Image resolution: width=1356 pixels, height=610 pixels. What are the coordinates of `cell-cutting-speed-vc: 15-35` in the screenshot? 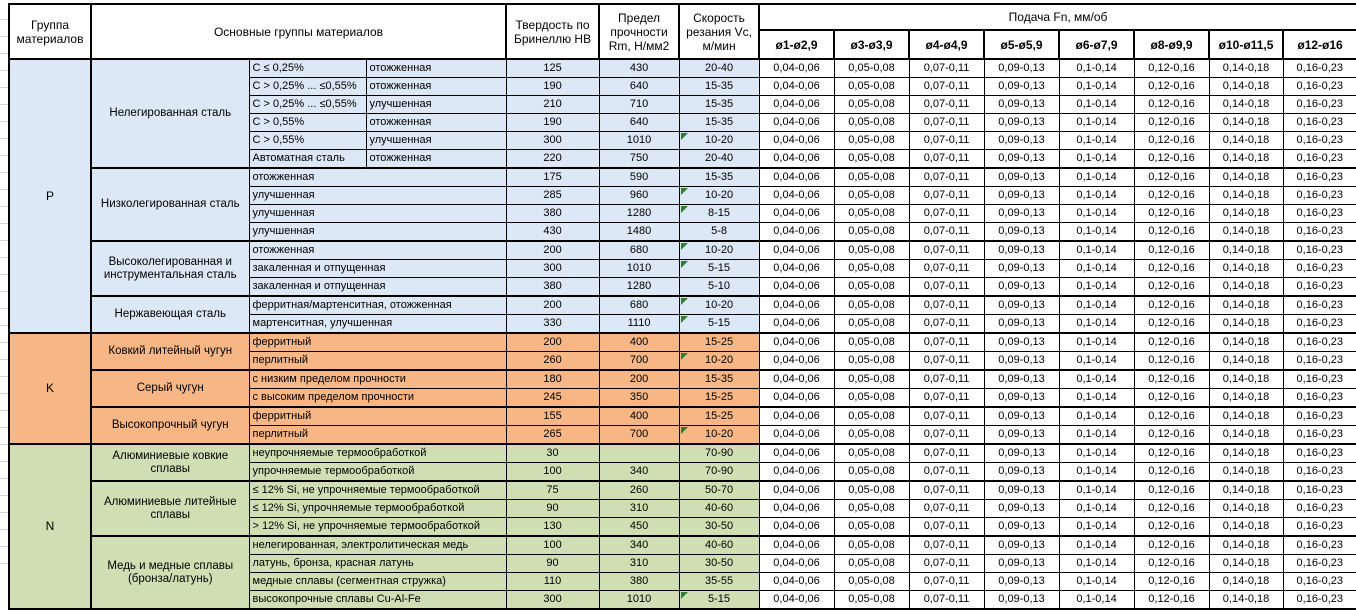 It's located at (719, 86).